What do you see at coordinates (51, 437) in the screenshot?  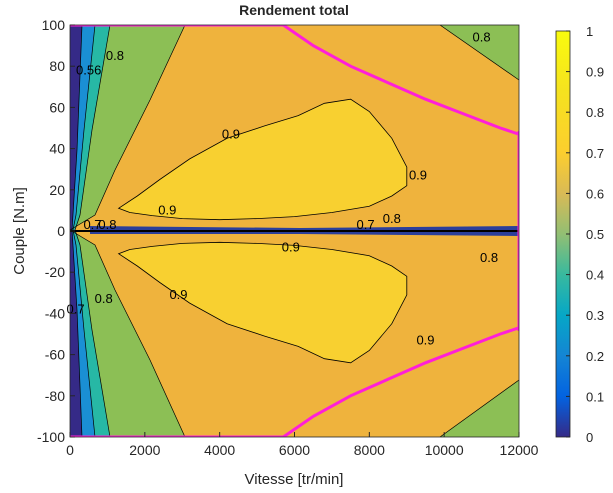 I see `y-tick-label: -100` at bounding box center [51, 437].